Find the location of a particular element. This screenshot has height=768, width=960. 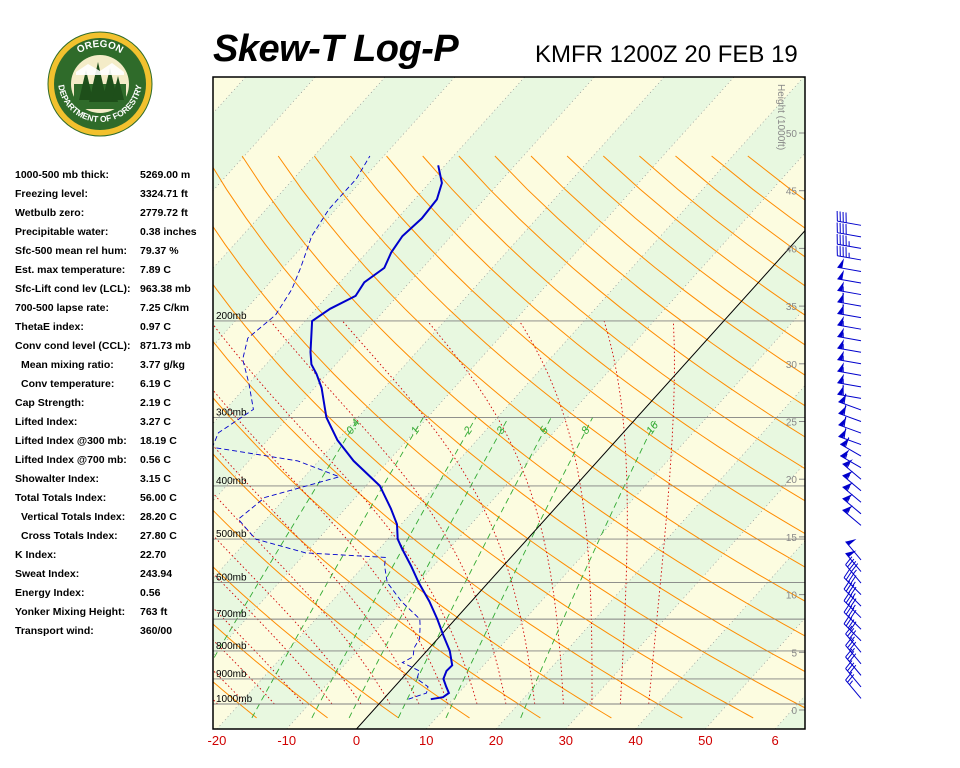

index-label: ThetaE index: is located at coordinates (49, 327).